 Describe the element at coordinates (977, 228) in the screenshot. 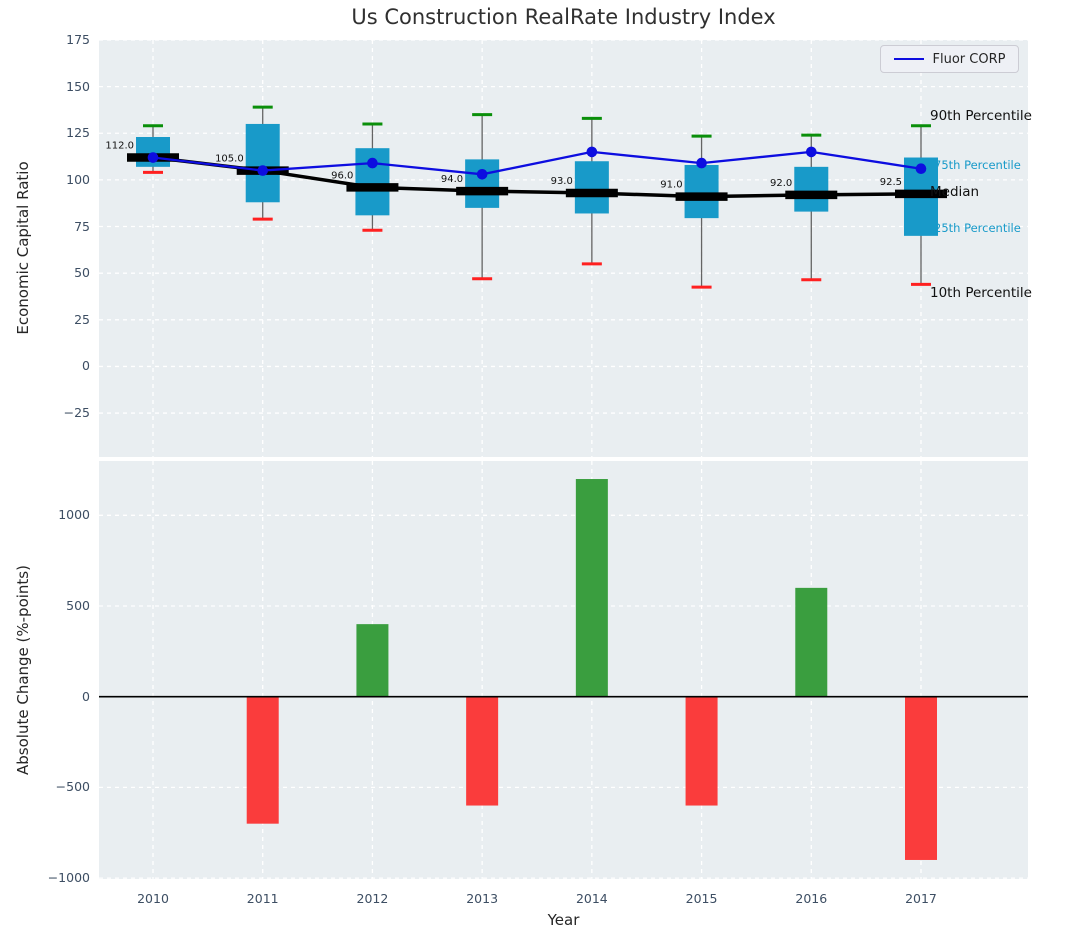

I see `percentile-annotation: 25th Percentile` at that location.